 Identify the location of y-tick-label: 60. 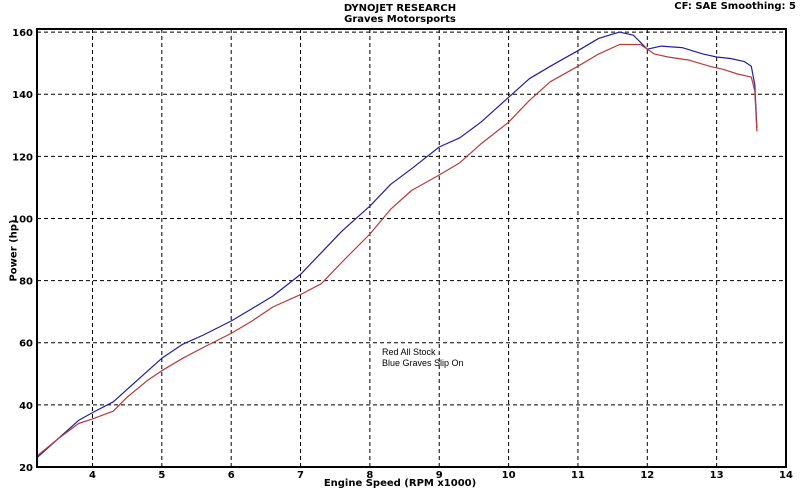
(26, 344).